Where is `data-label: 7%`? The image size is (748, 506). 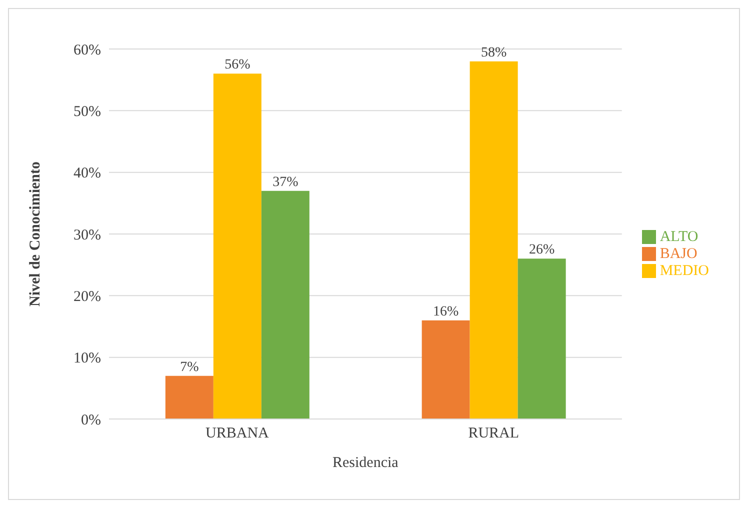 data-label: 7% is located at coordinates (190, 367).